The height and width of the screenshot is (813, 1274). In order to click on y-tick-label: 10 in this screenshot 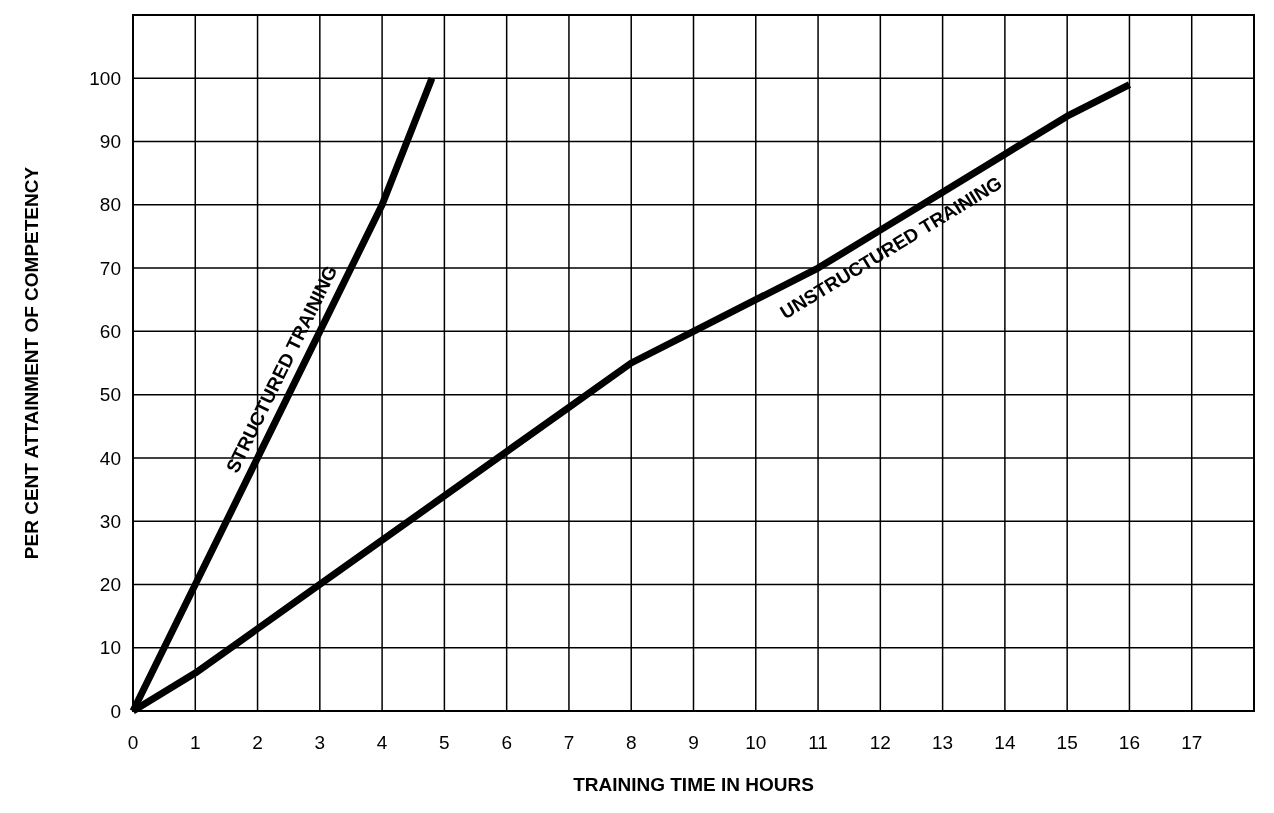, I will do `click(110, 648)`.